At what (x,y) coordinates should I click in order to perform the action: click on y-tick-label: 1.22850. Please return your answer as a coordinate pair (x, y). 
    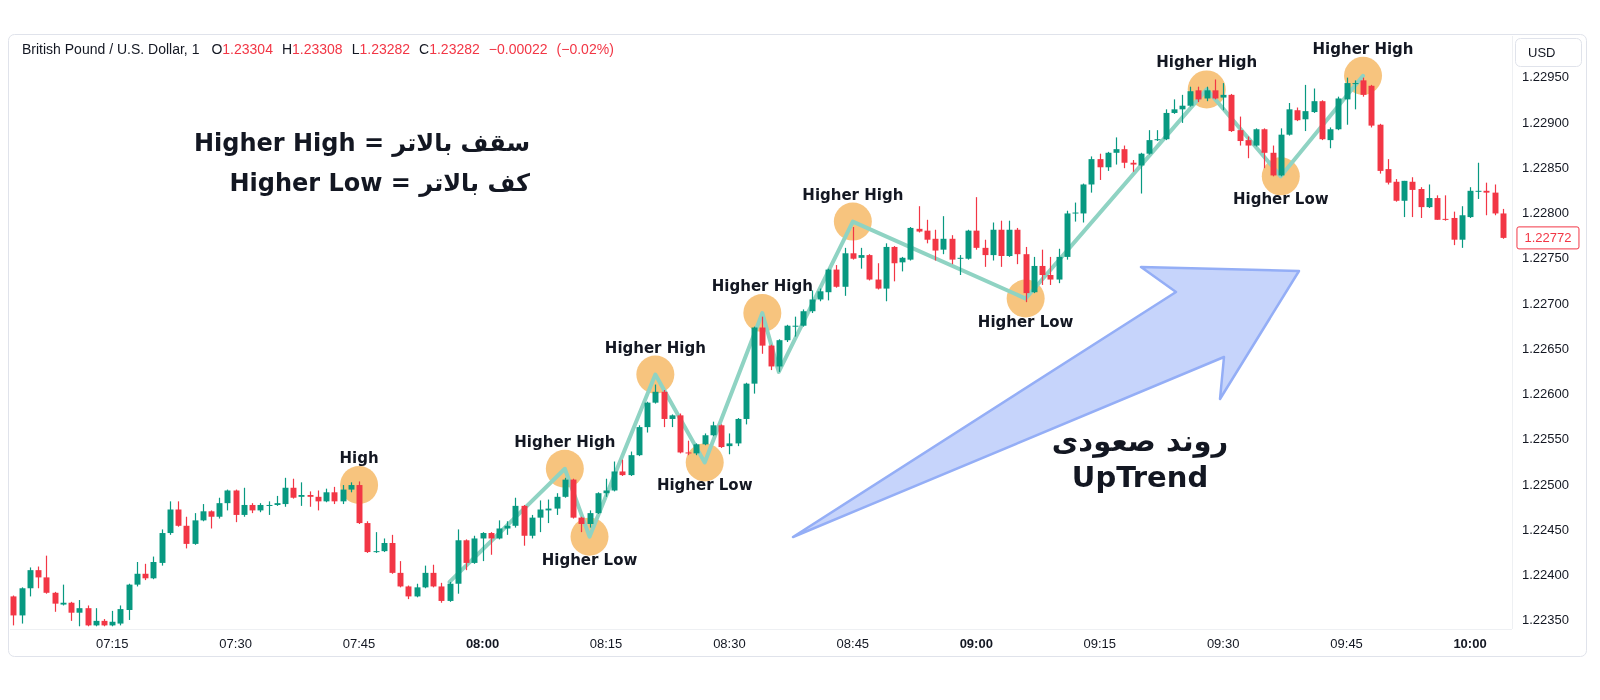
    Looking at the image, I should click on (1545, 167).